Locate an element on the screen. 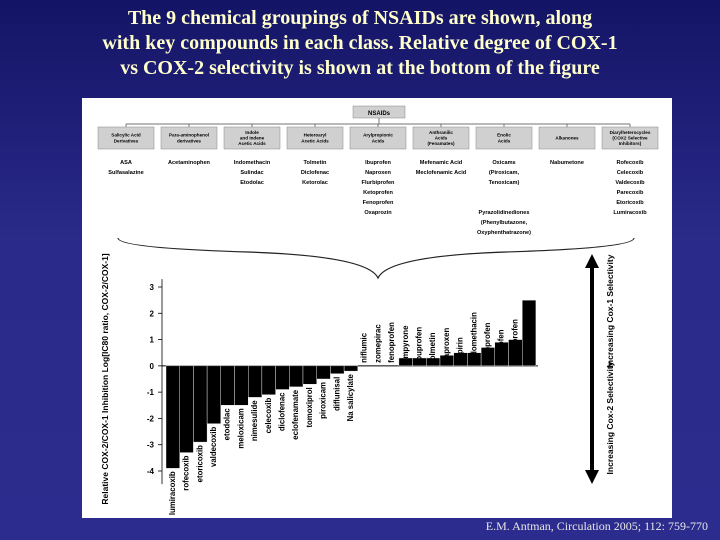 The image size is (720, 540). compound-label: Rofecoxib is located at coordinates (630, 163).